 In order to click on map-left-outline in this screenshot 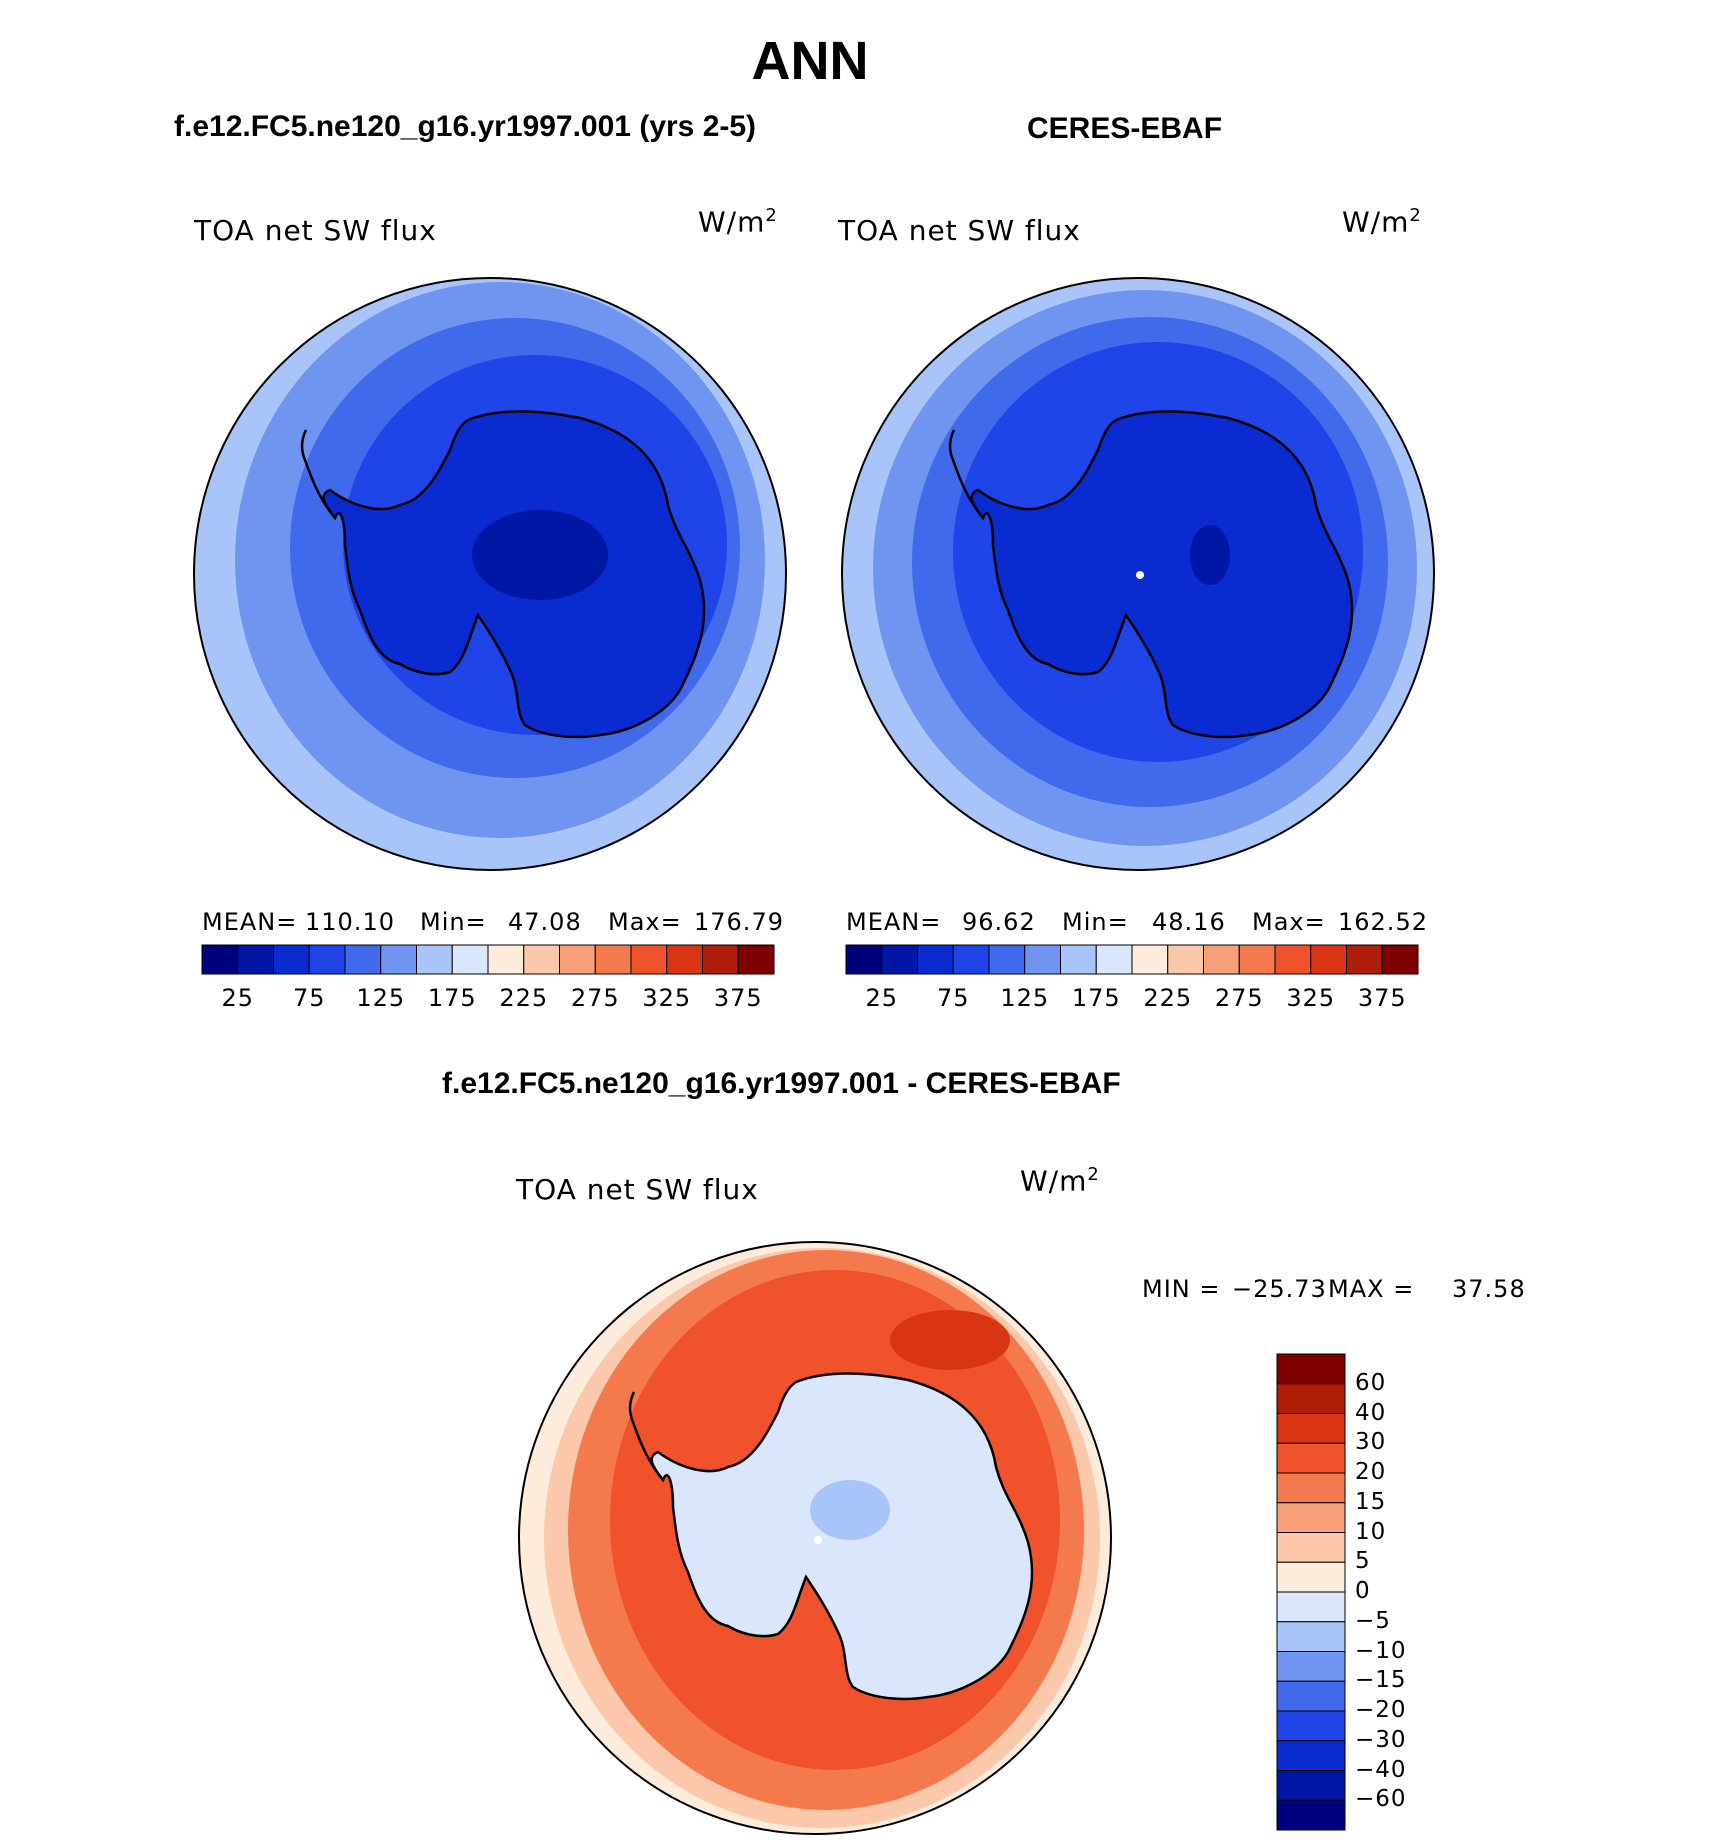, I will do `click(490, 574)`.